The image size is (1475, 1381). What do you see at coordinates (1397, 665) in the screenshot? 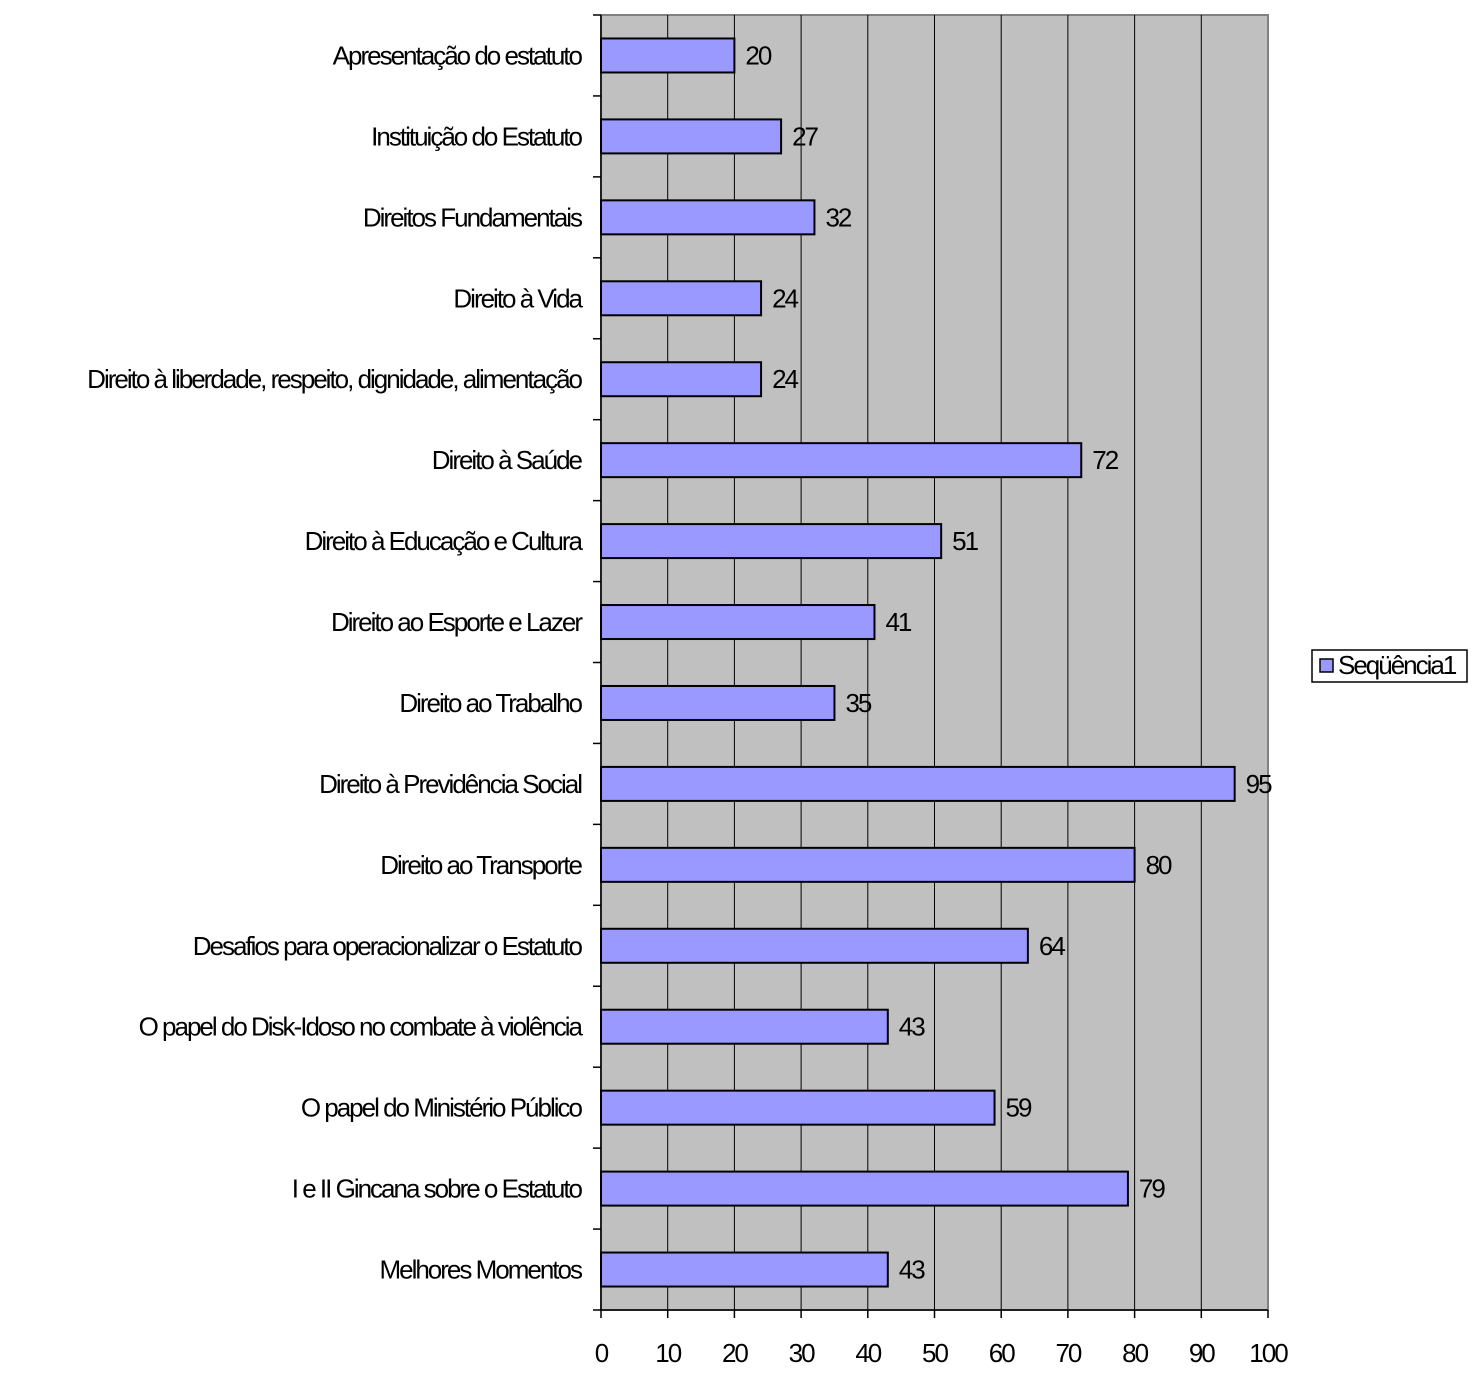
I see `legend-label: Seqüência1` at bounding box center [1397, 665].